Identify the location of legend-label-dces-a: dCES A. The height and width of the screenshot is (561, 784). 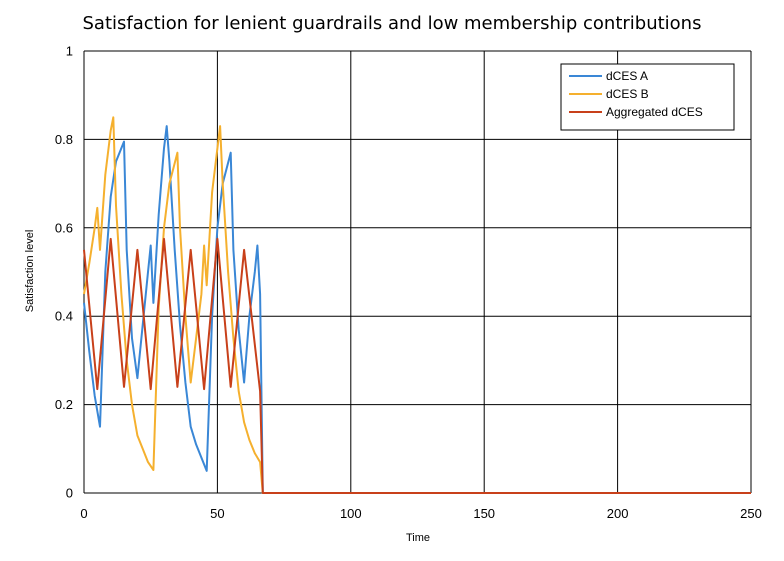
(627, 76).